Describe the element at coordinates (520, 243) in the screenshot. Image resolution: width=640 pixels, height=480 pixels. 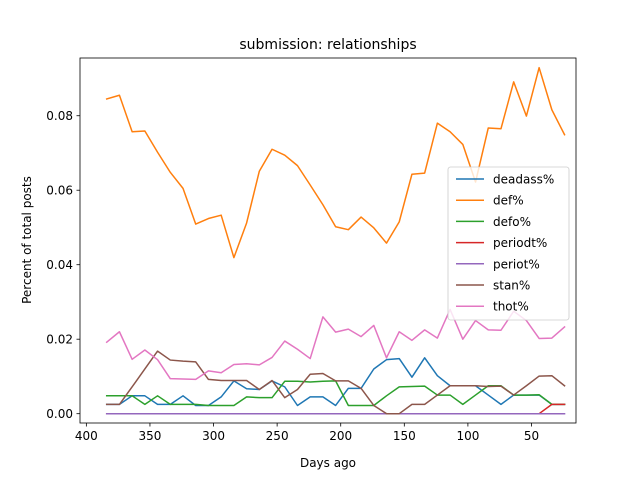
I see `legend-label-periodt: periodt%` at that location.